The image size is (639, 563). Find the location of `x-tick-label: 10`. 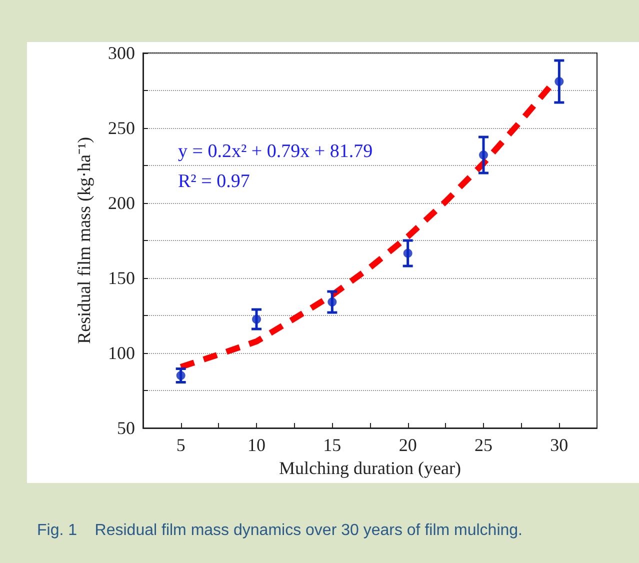

x-tick-label: 10 is located at coordinates (257, 445).